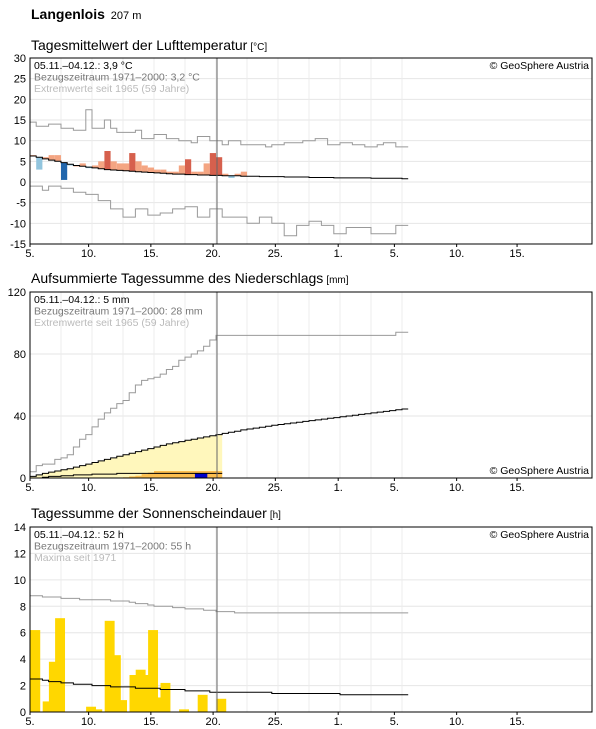 The height and width of the screenshot is (729, 596). What do you see at coordinates (68, 14) in the screenshot?
I see `station-name: Langenlois` at bounding box center [68, 14].